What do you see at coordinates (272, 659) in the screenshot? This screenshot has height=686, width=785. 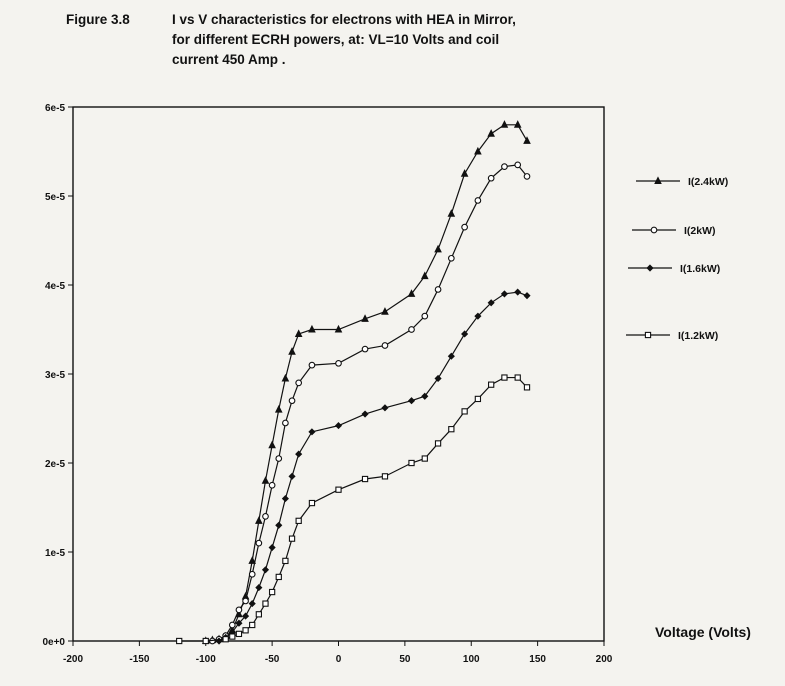 I see `x-tick-label: -50` at bounding box center [272, 659].